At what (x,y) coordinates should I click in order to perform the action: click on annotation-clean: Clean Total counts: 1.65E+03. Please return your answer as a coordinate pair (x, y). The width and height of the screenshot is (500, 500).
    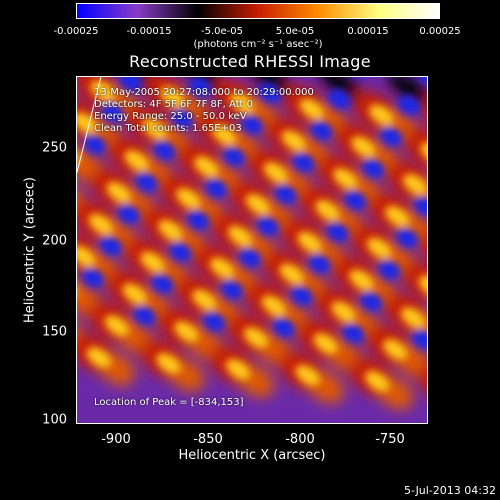
    Looking at the image, I should click on (168, 128).